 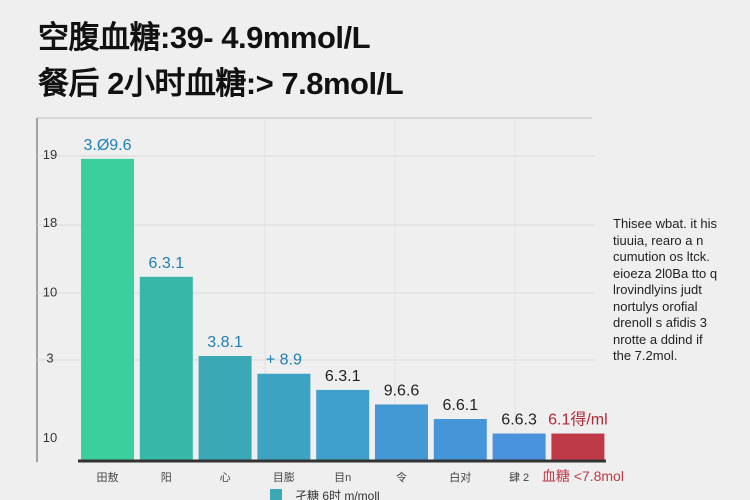 What do you see at coordinates (645, 355) in the screenshot?
I see `side-note-line: the 7.2mol.` at bounding box center [645, 355].